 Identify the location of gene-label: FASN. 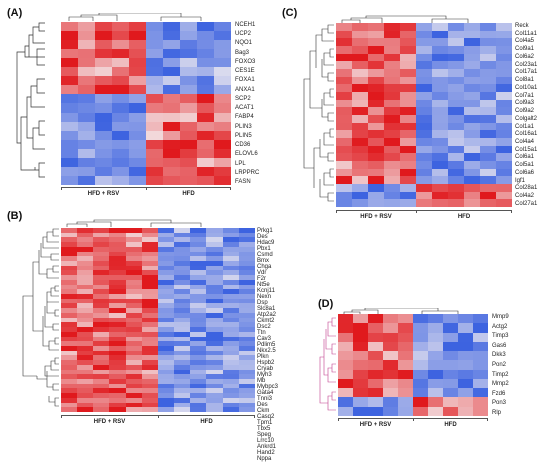
(243, 181).